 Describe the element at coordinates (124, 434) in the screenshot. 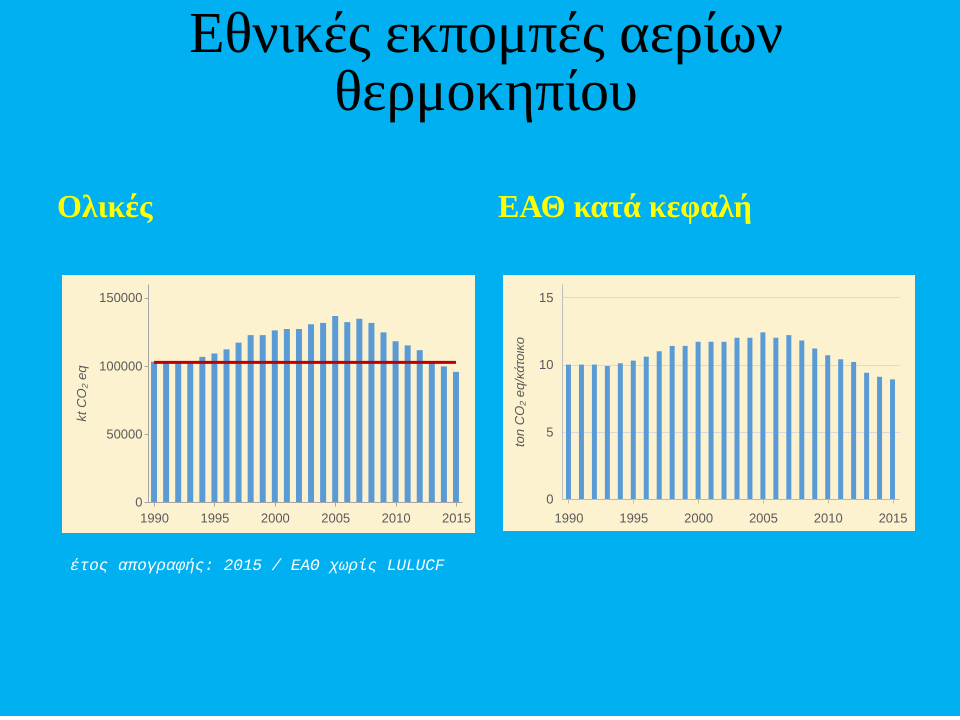

I see `y-tick-label: 50000` at that location.